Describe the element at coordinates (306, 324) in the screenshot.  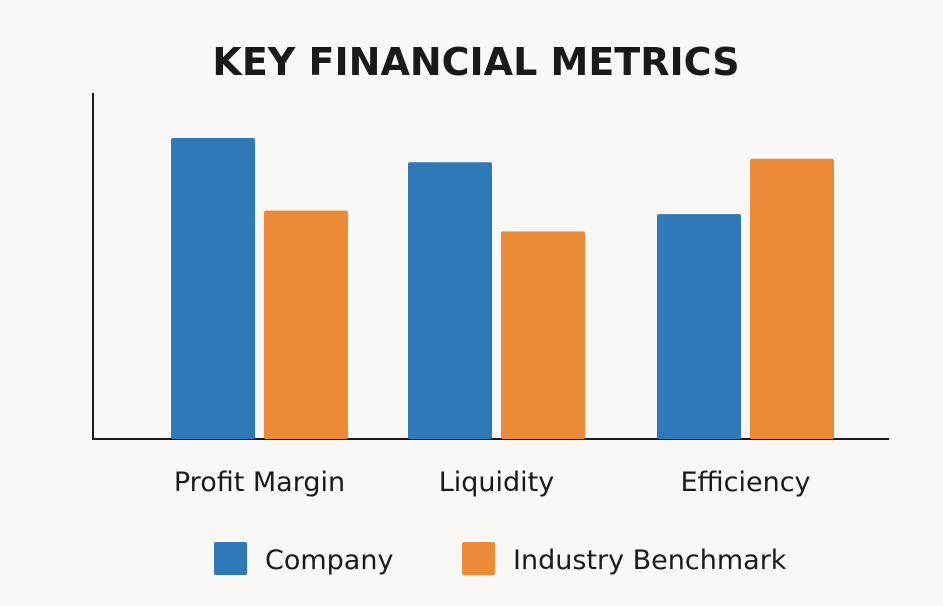
I see `bar-industry-benchmark-profit-margin` at that location.